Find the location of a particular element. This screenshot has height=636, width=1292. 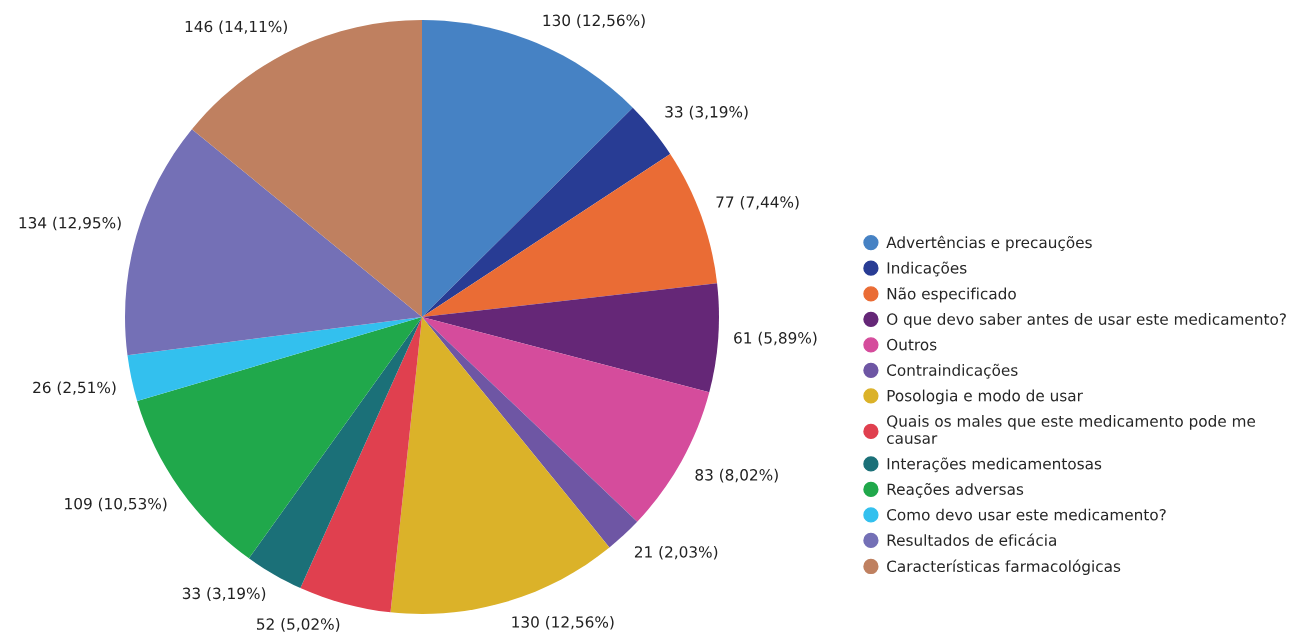

legend-label: Não especificado is located at coordinates (951, 295).